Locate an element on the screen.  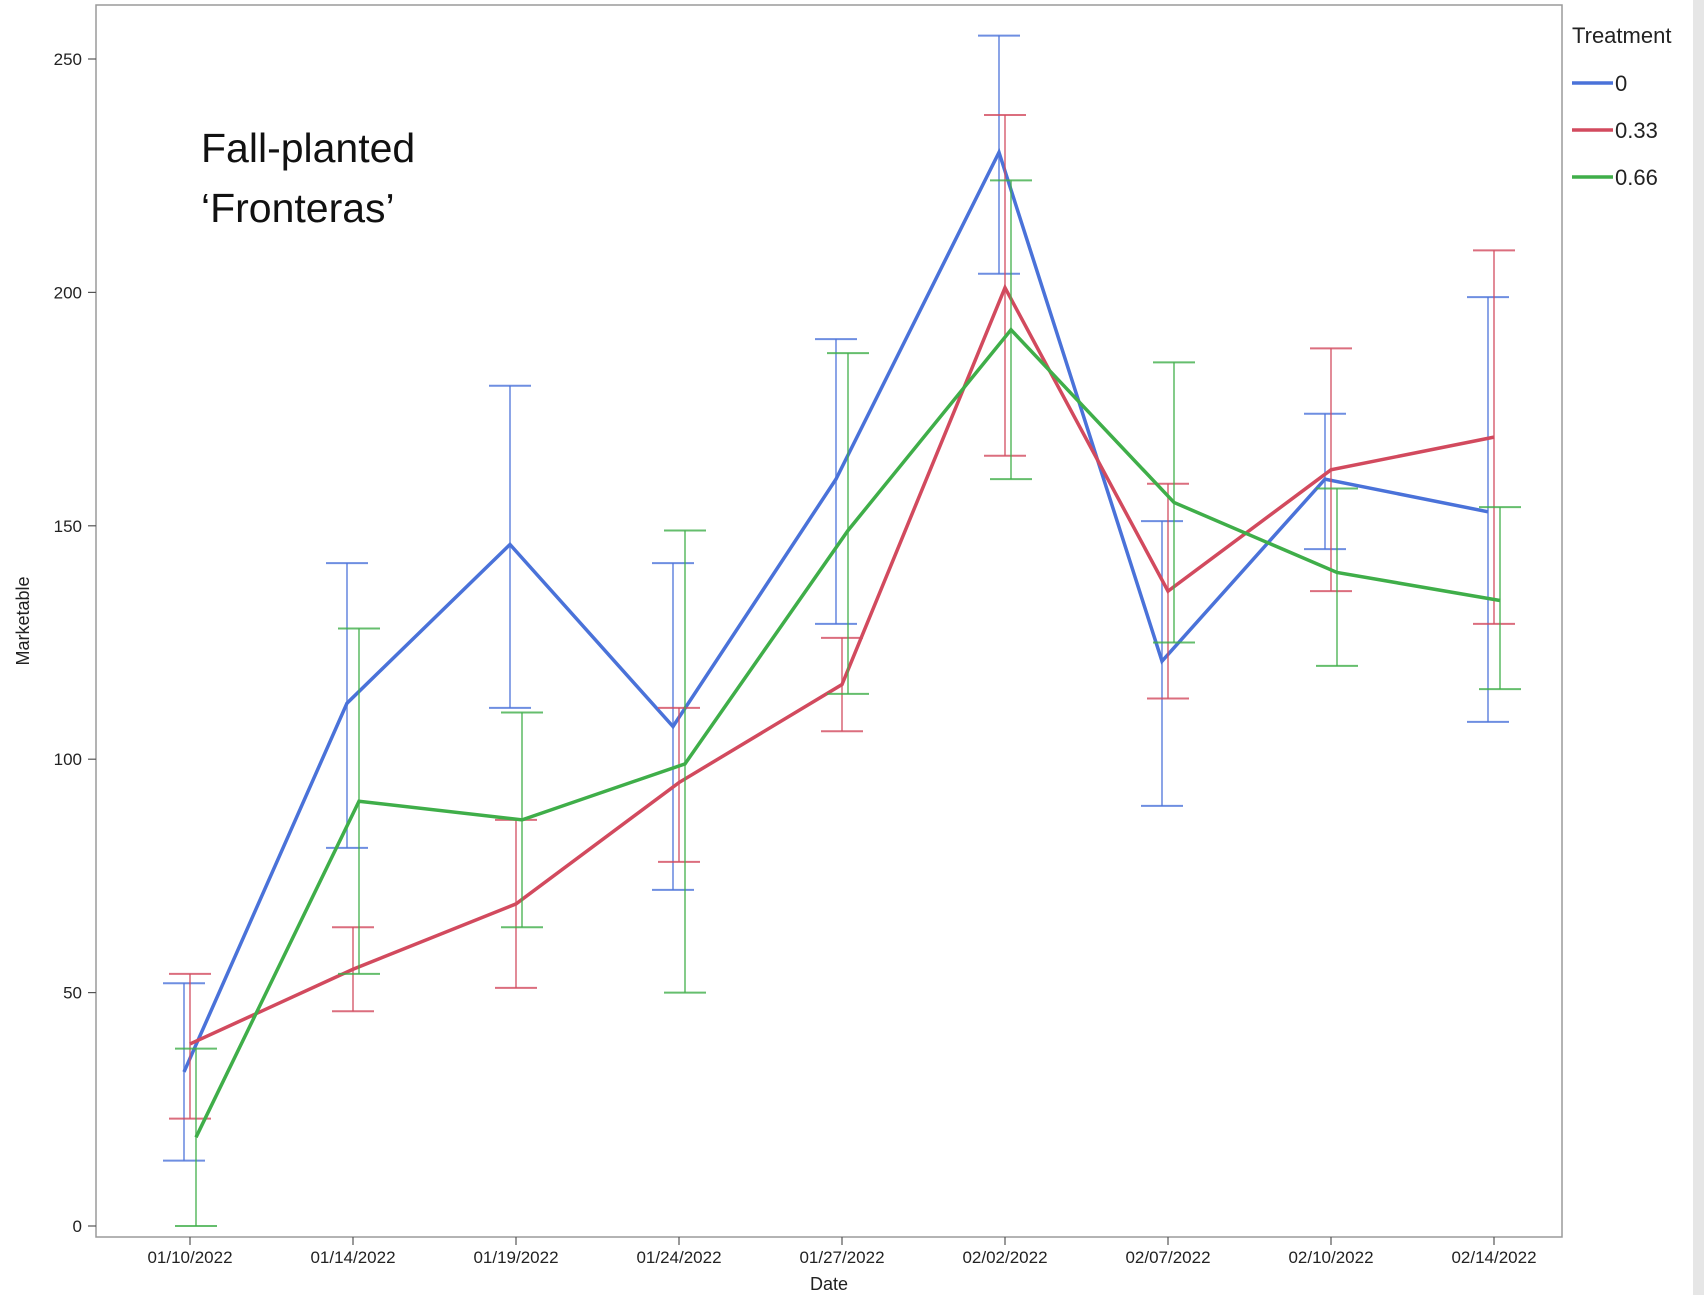
legend: Treatment 0 0.33 0.66 is located at coordinates (1621, 106).